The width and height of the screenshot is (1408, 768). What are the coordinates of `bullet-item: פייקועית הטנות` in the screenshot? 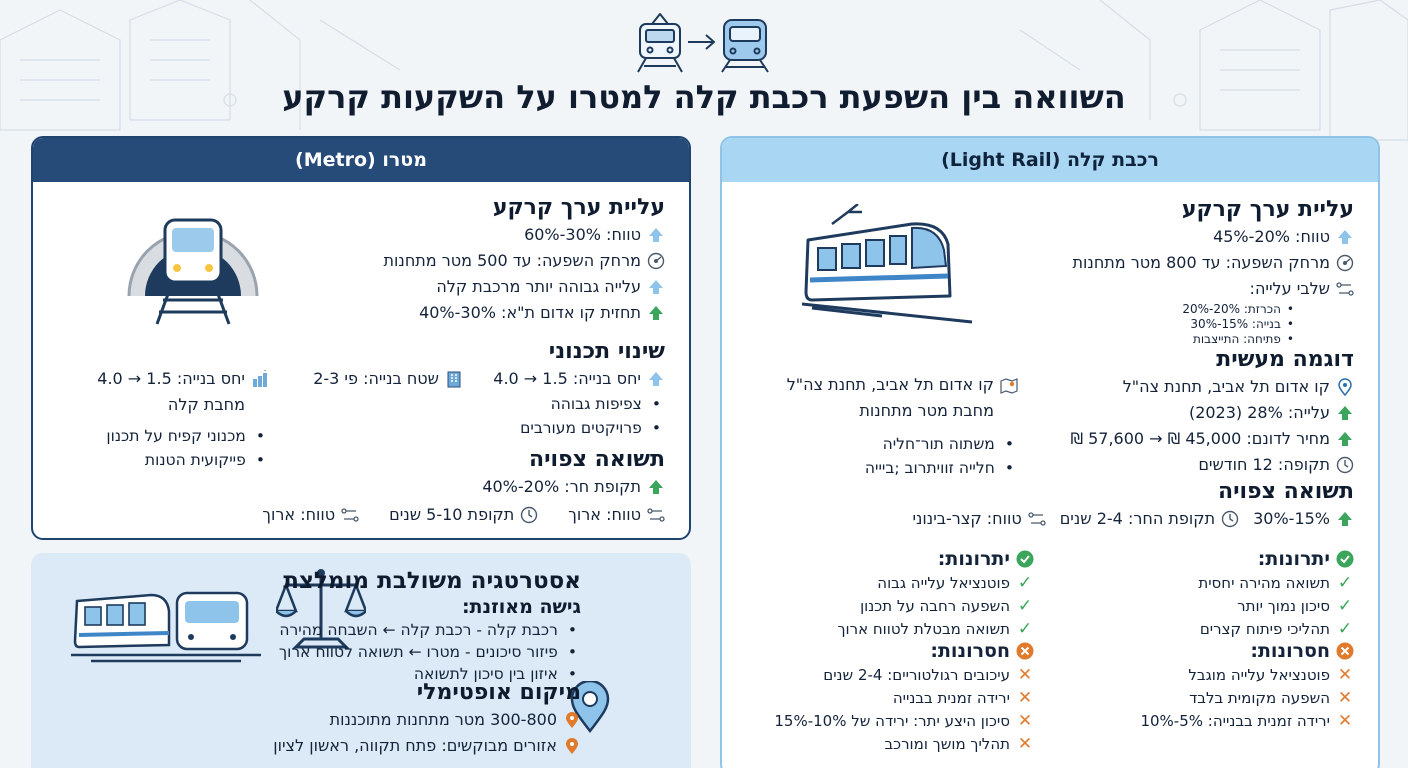 It's located at (159, 460).